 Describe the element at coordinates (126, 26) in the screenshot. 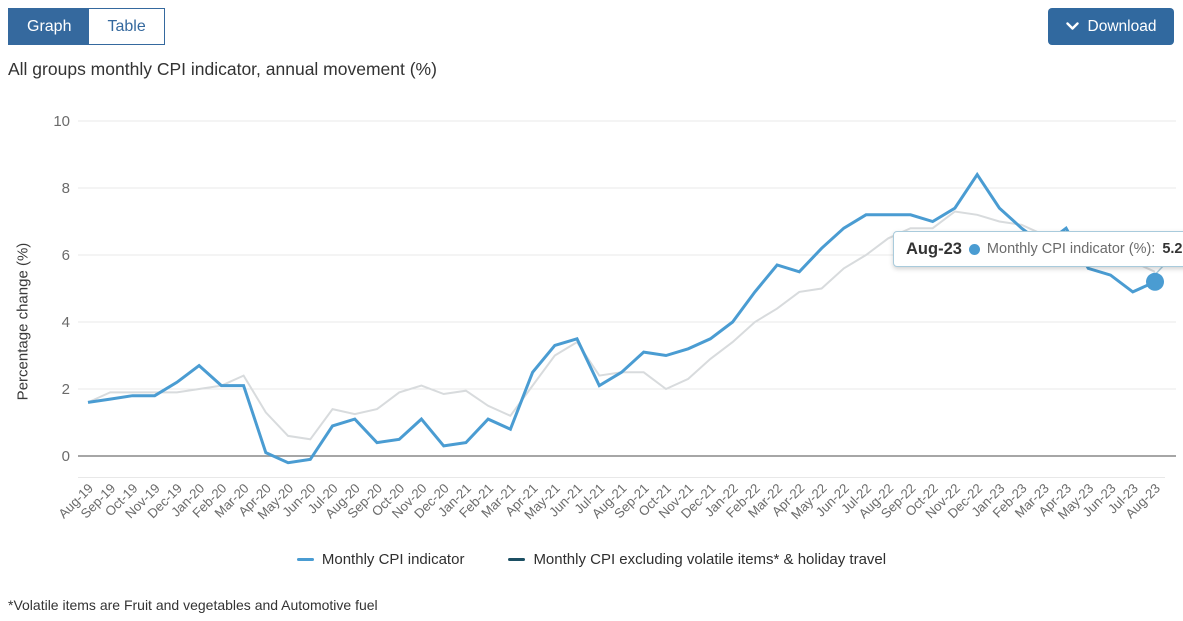

I see `table-tab-button: Table` at that location.